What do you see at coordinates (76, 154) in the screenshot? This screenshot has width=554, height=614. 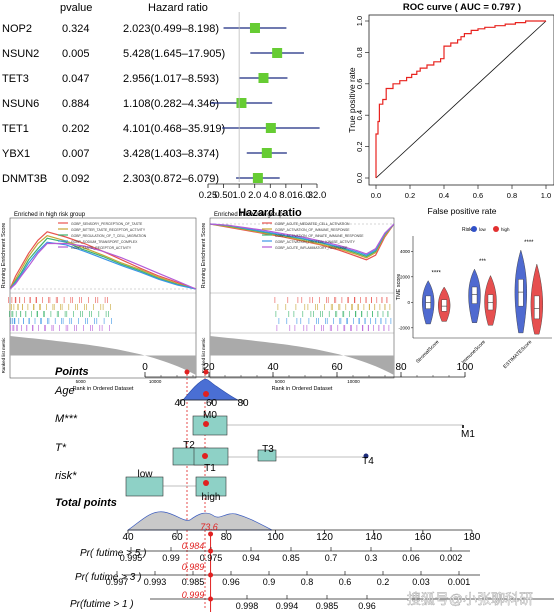 I see `forest-pvalue: 0.007` at bounding box center [76, 154].